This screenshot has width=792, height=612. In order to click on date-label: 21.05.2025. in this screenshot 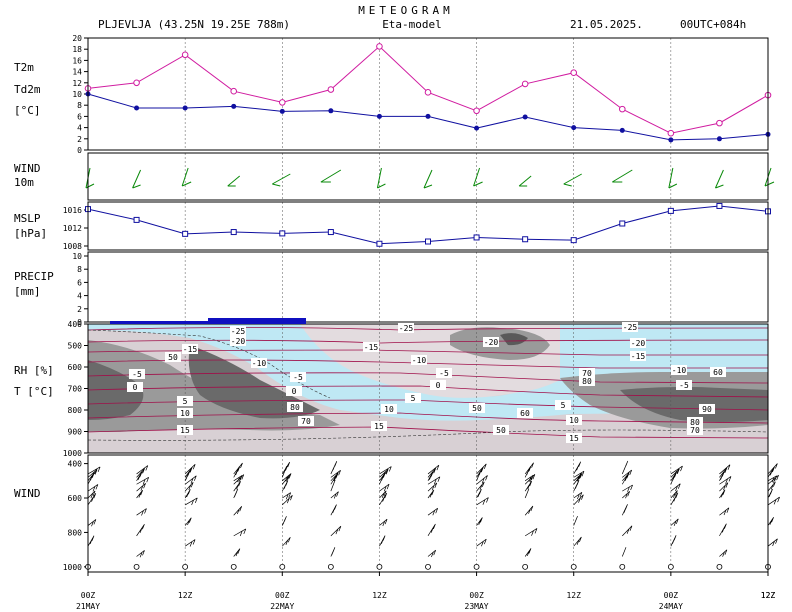, I will do `click(606, 24)`.